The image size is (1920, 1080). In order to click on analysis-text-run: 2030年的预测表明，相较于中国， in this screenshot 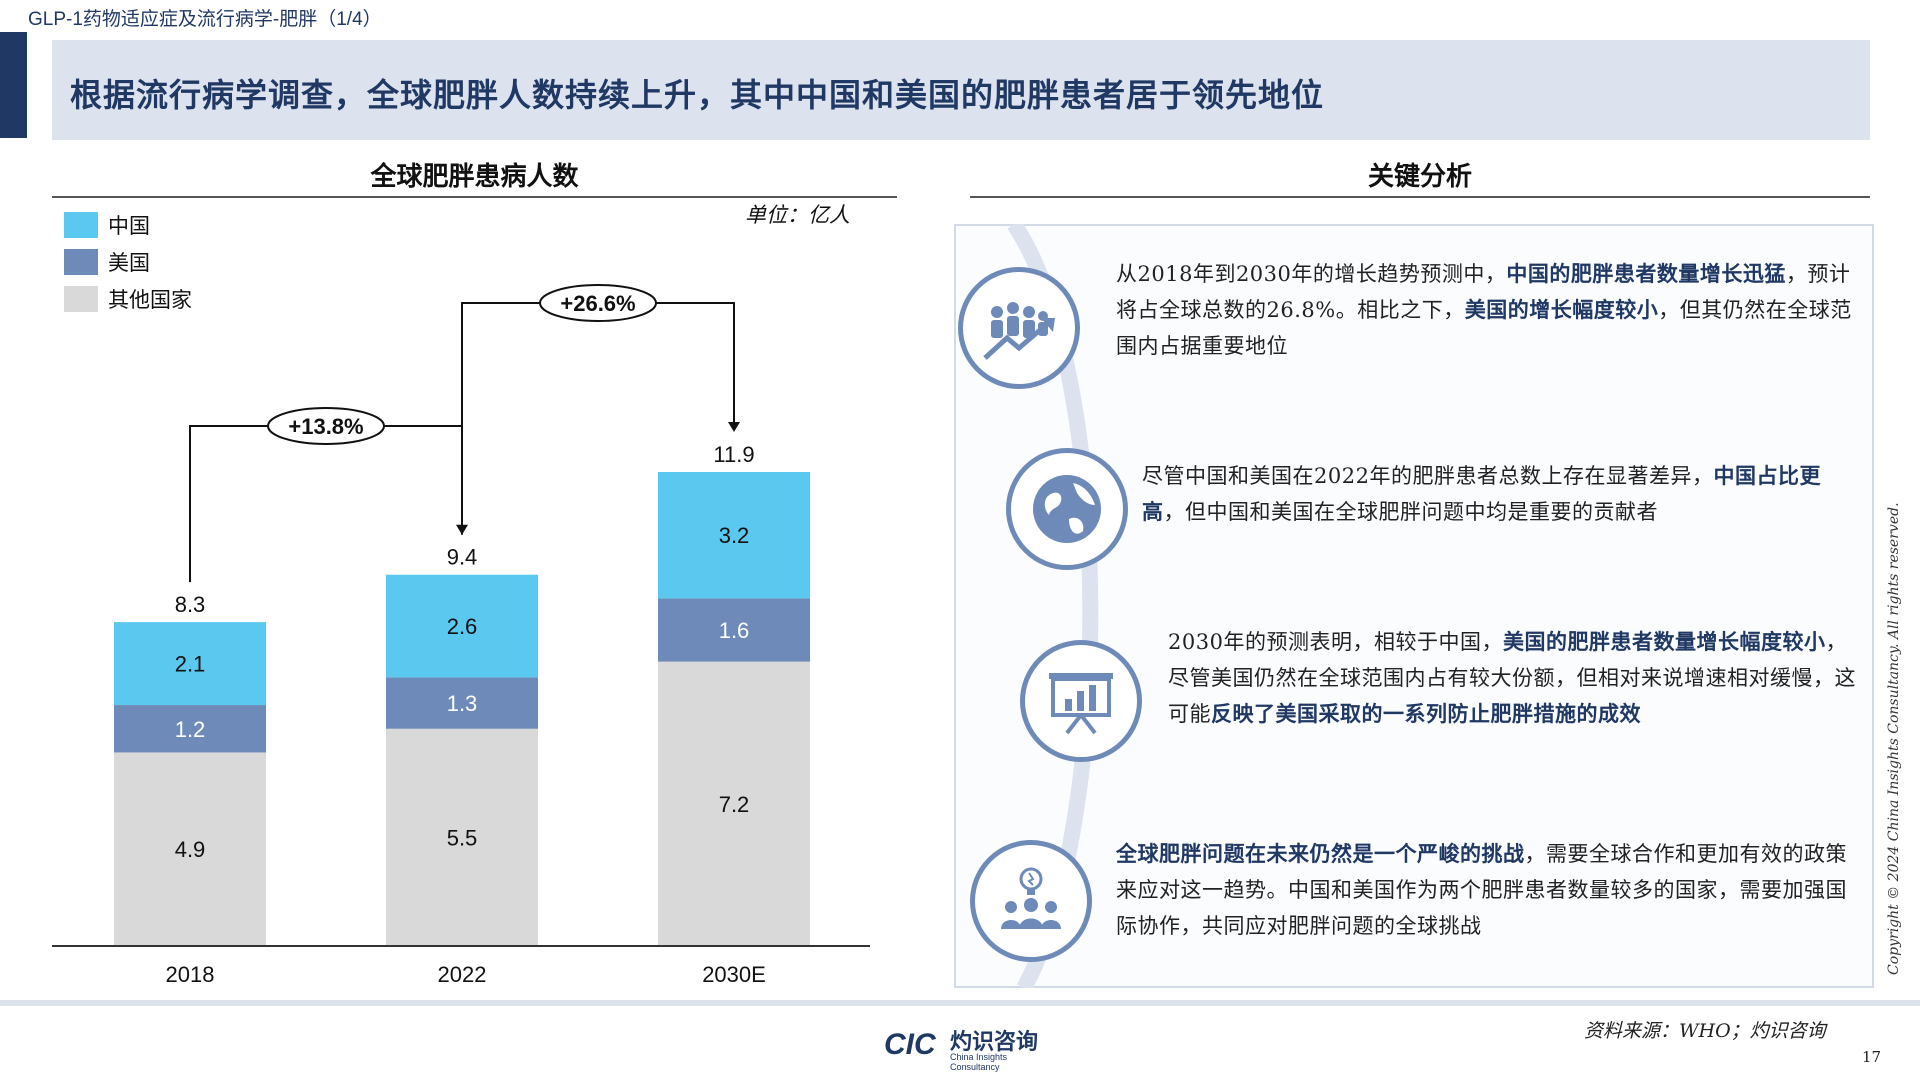, I will do `click(1335, 642)`.